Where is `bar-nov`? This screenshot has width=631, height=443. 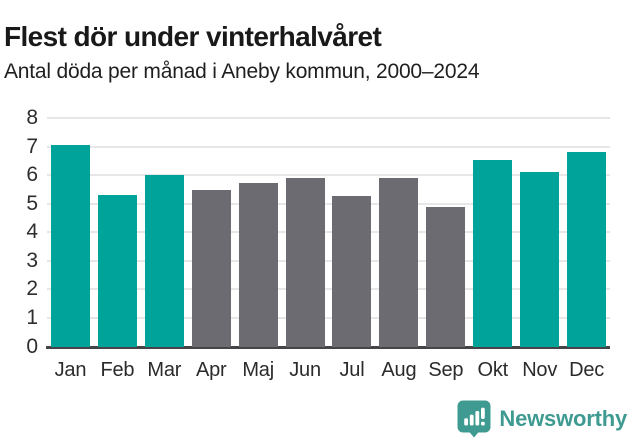
bar-nov is located at coordinates (540, 259).